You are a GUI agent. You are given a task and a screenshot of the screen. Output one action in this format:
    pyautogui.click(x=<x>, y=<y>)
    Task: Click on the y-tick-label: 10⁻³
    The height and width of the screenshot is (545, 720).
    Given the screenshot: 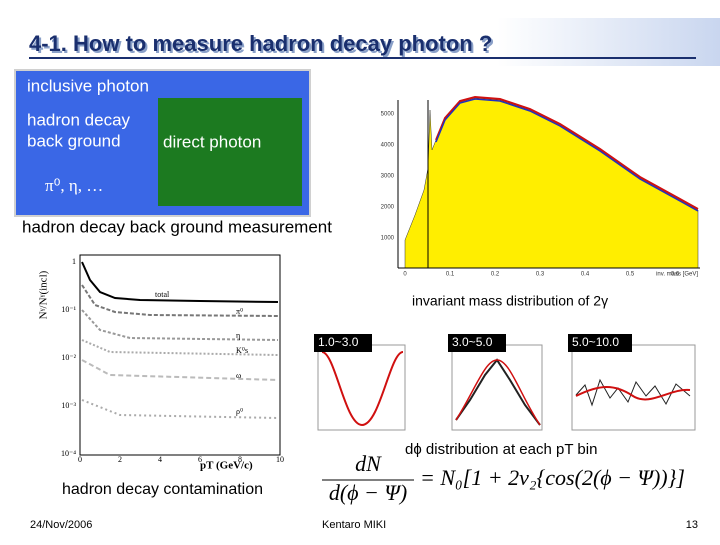 What is the action you would take?
    pyautogui.click(x=68, y=405)
    